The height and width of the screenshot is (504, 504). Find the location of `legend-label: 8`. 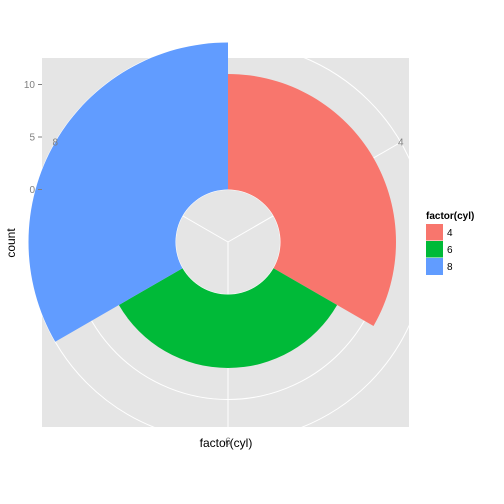

legend-label: 8 is located at coordinates (450, 267).